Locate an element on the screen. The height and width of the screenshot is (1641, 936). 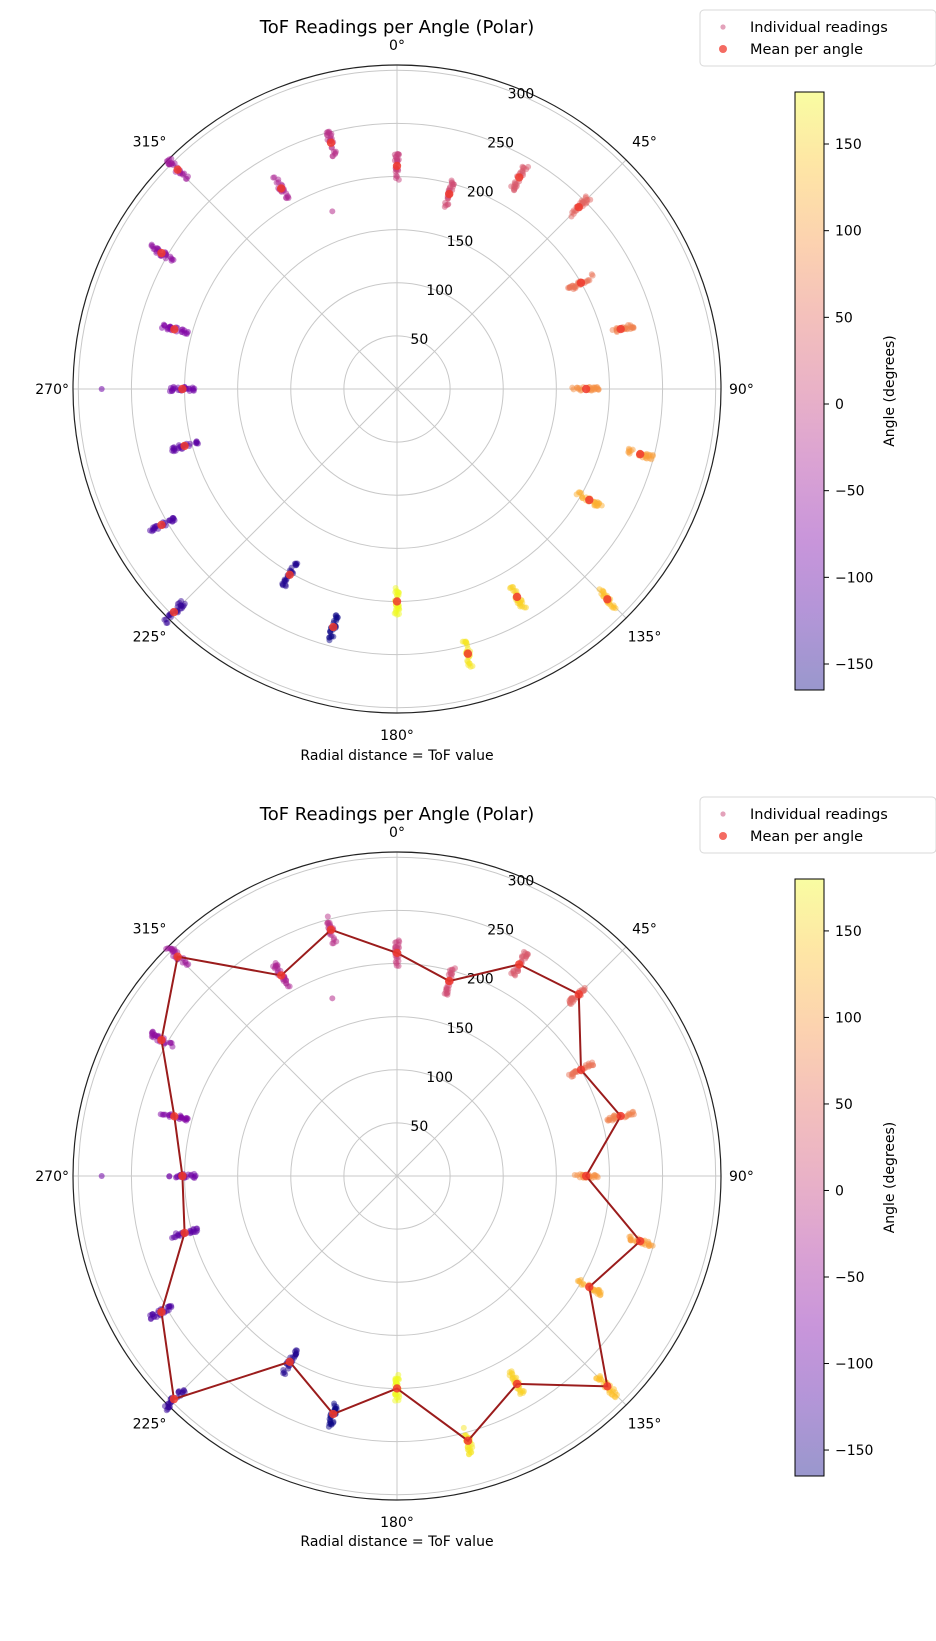
radial-tick-label: 200 is located at coordinates (480, 193).